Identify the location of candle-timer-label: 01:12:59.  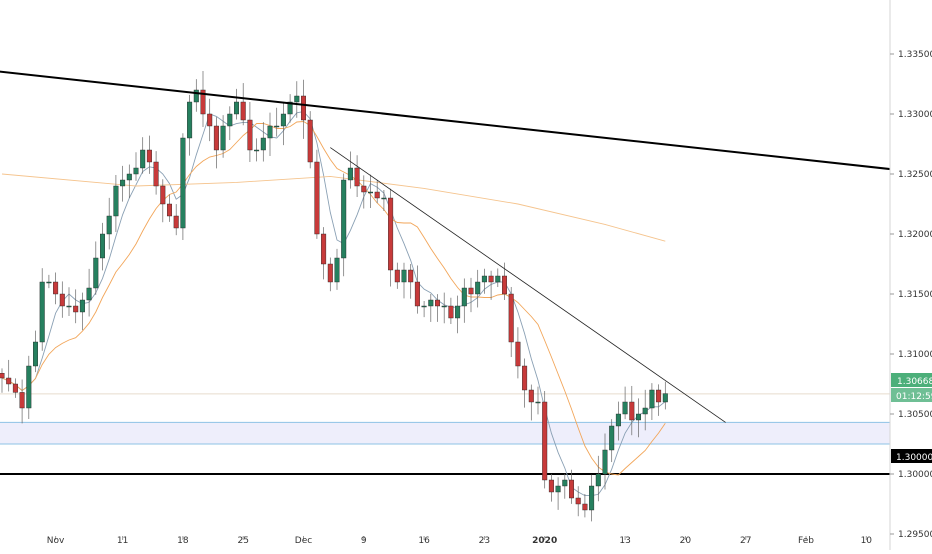
(914, 397).